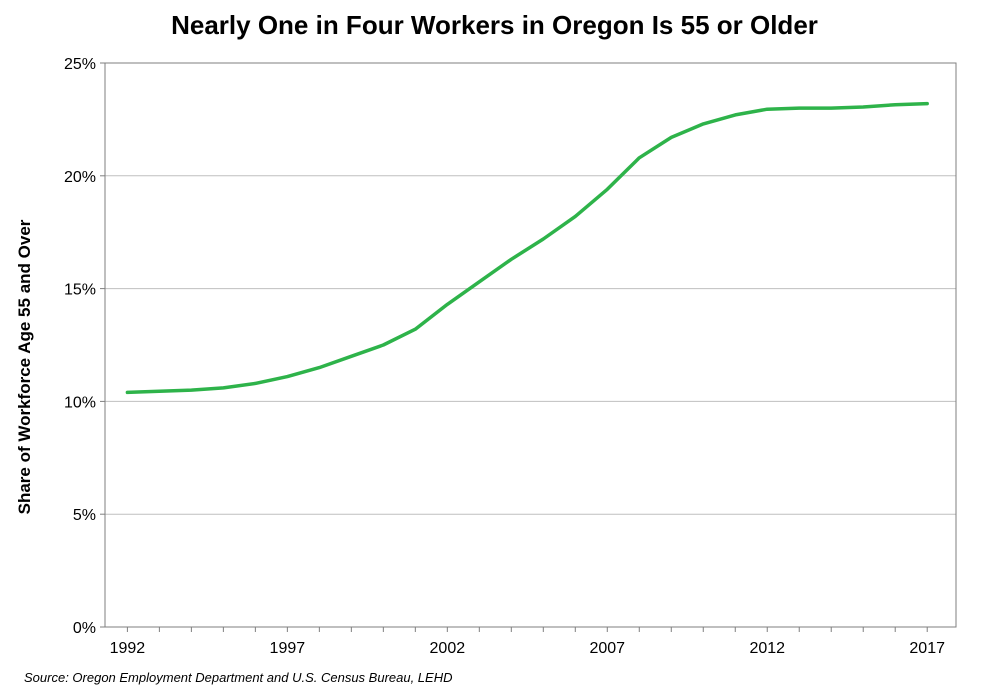 The height and width of the screenshot is (691, 989). What do you see at coordinates (128, 648) in the screenshot?
I see `x-tick-label: 1992` at bounding box center [128, 648].